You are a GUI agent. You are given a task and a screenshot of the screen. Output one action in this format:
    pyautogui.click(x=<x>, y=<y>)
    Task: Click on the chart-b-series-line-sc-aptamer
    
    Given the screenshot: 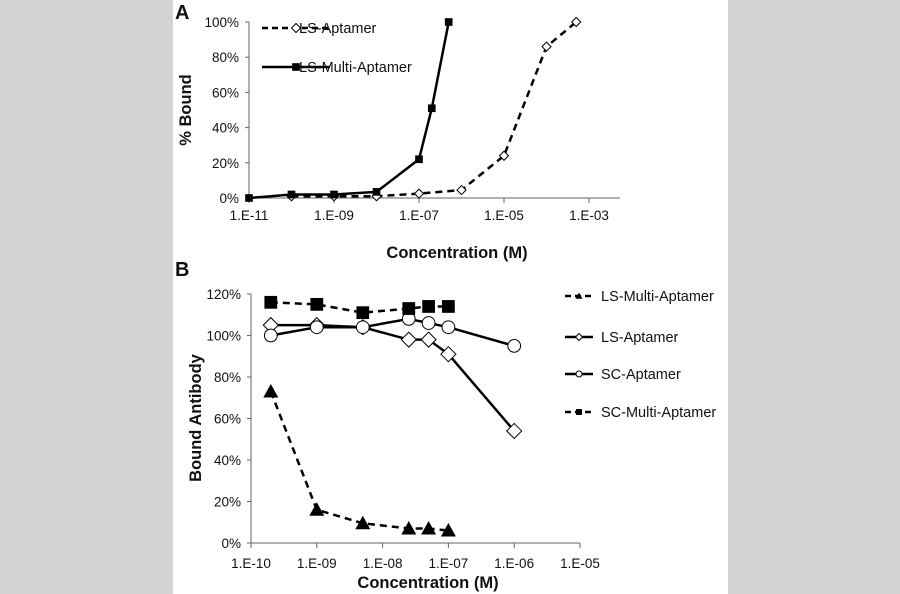 What is the action you would take?
    pyautogui.click(x=392, y=332)
    